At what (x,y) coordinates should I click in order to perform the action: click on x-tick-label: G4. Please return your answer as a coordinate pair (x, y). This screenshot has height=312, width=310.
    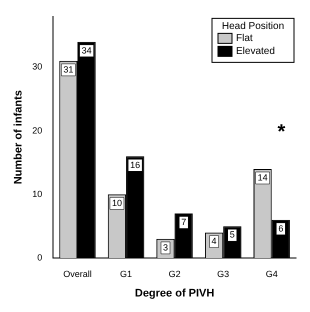
    Looking at the image, I should click on (272, 273).